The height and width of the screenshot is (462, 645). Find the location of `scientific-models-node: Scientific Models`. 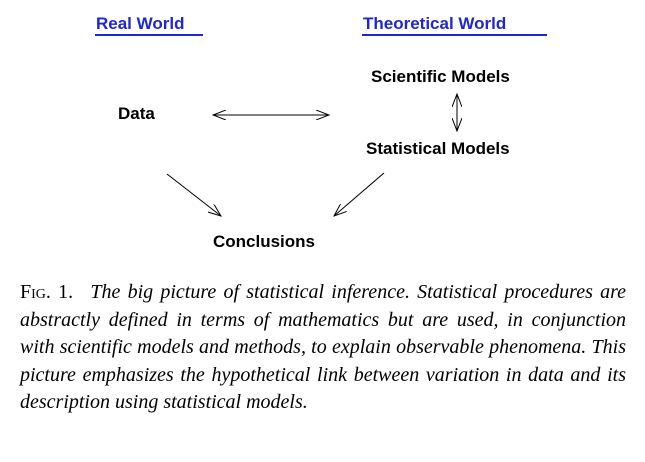

scientific-models-node: Scientific Models is located at coordinates (440, 76).